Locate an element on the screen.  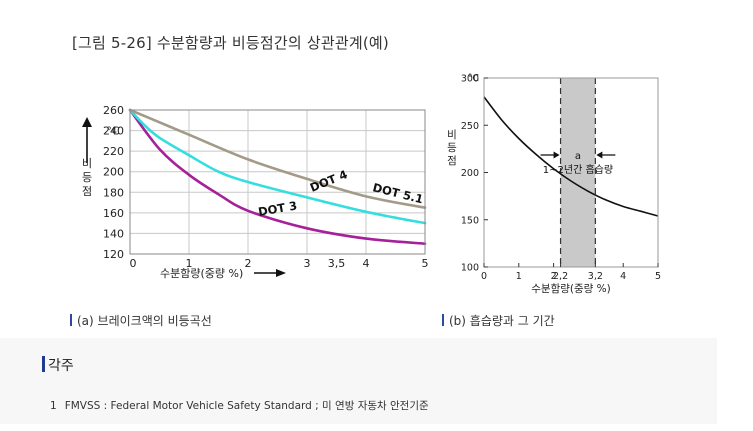
band-arrowhead-left is located at coordinates (556, 155).